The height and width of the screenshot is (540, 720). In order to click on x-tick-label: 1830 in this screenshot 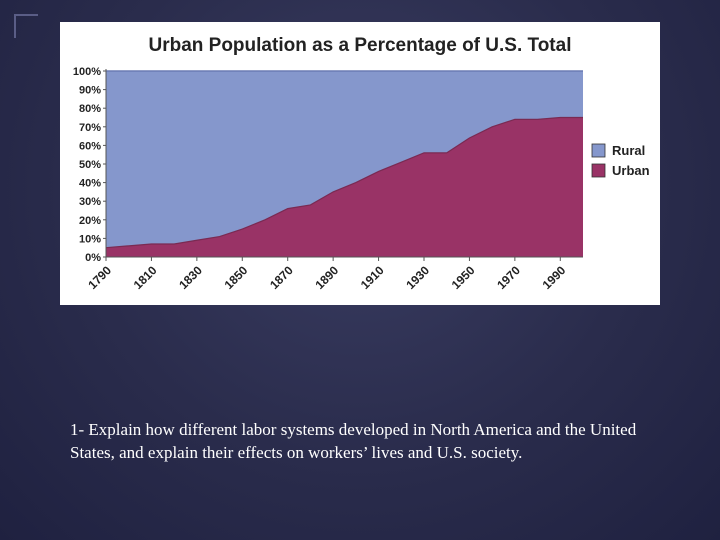, I will do `click(190, 277)`.